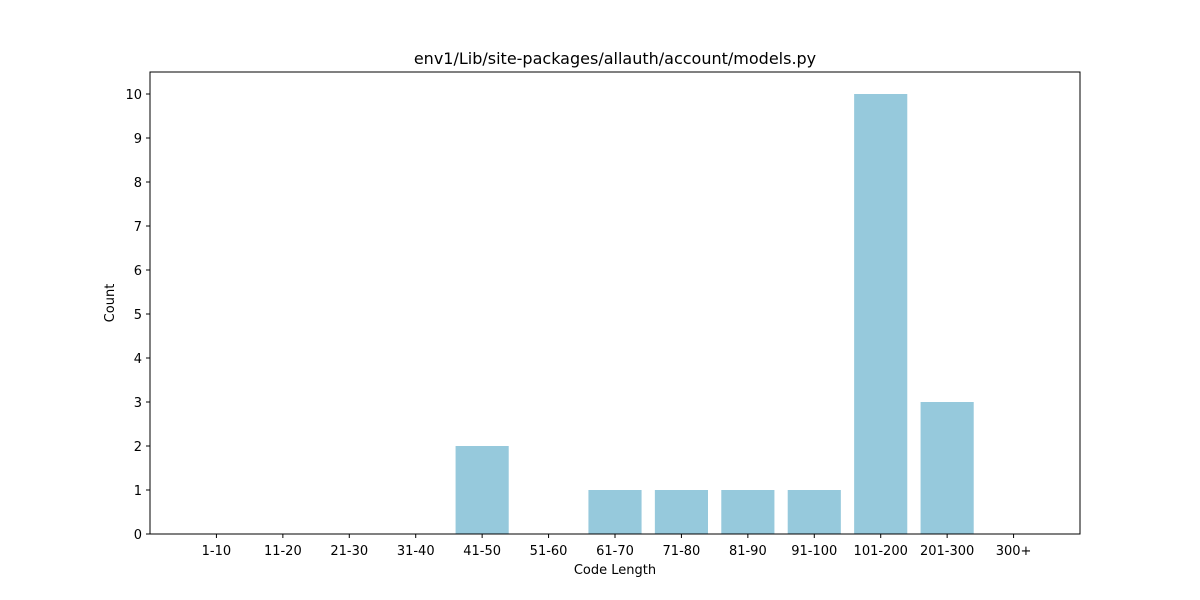 Image resolution: width=1200 pixels, height=600 pixels. Describe the element at coordinates (682, 551) in the screenshot. I see `x-tick-label: 71-80` at that location.